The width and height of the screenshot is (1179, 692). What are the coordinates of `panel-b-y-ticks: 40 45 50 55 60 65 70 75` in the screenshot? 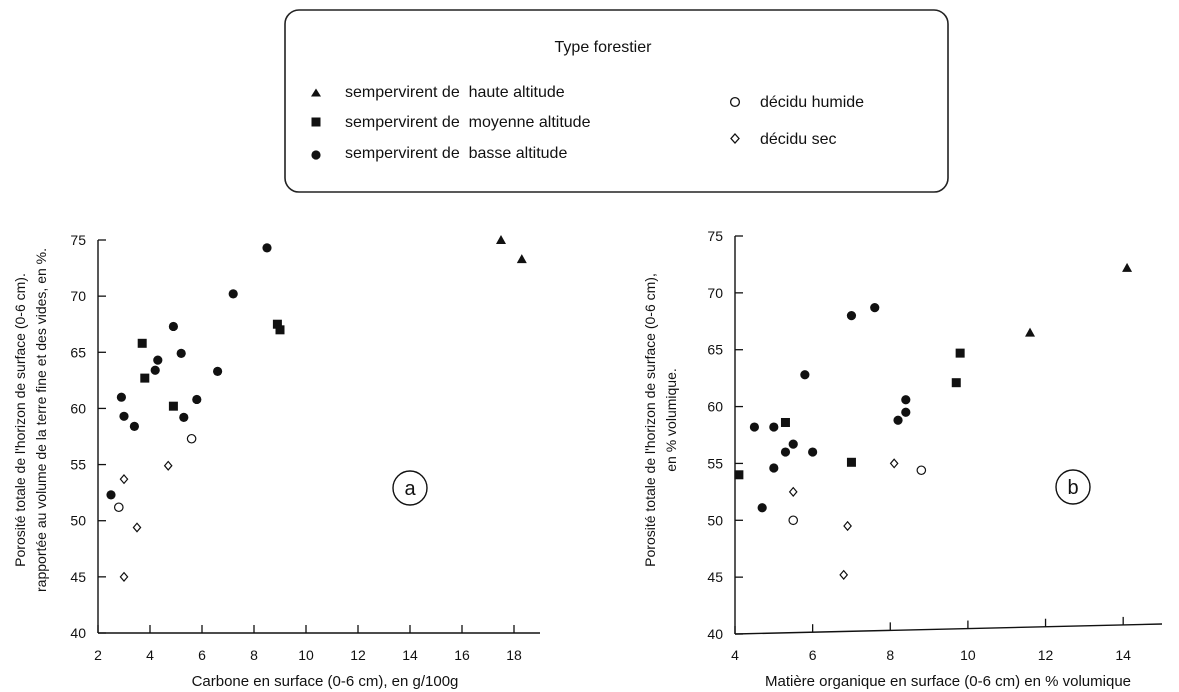 It's located at (725, 435).